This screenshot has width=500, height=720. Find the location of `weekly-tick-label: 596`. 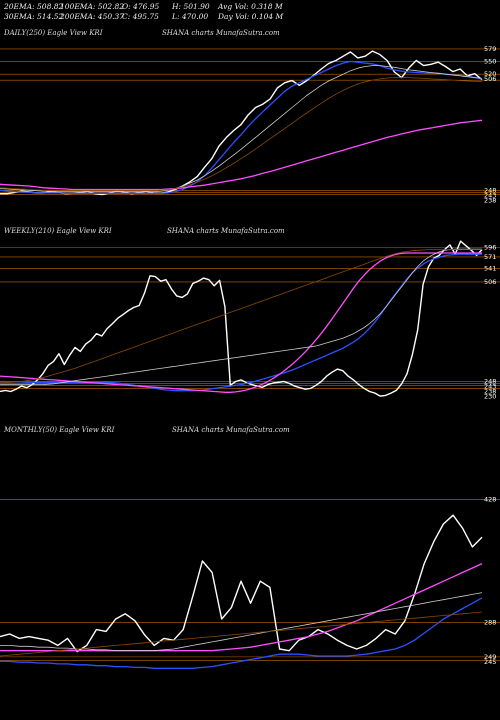

weekly-tick-label: 596 is located at coordinates (490, 247).